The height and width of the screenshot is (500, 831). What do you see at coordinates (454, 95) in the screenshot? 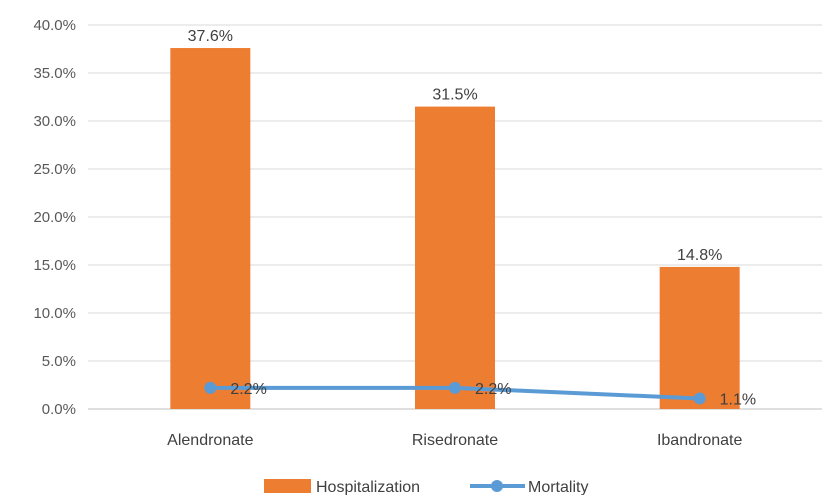
I see `bar-data-label: 31.5%` at bounding box center [454, 95].